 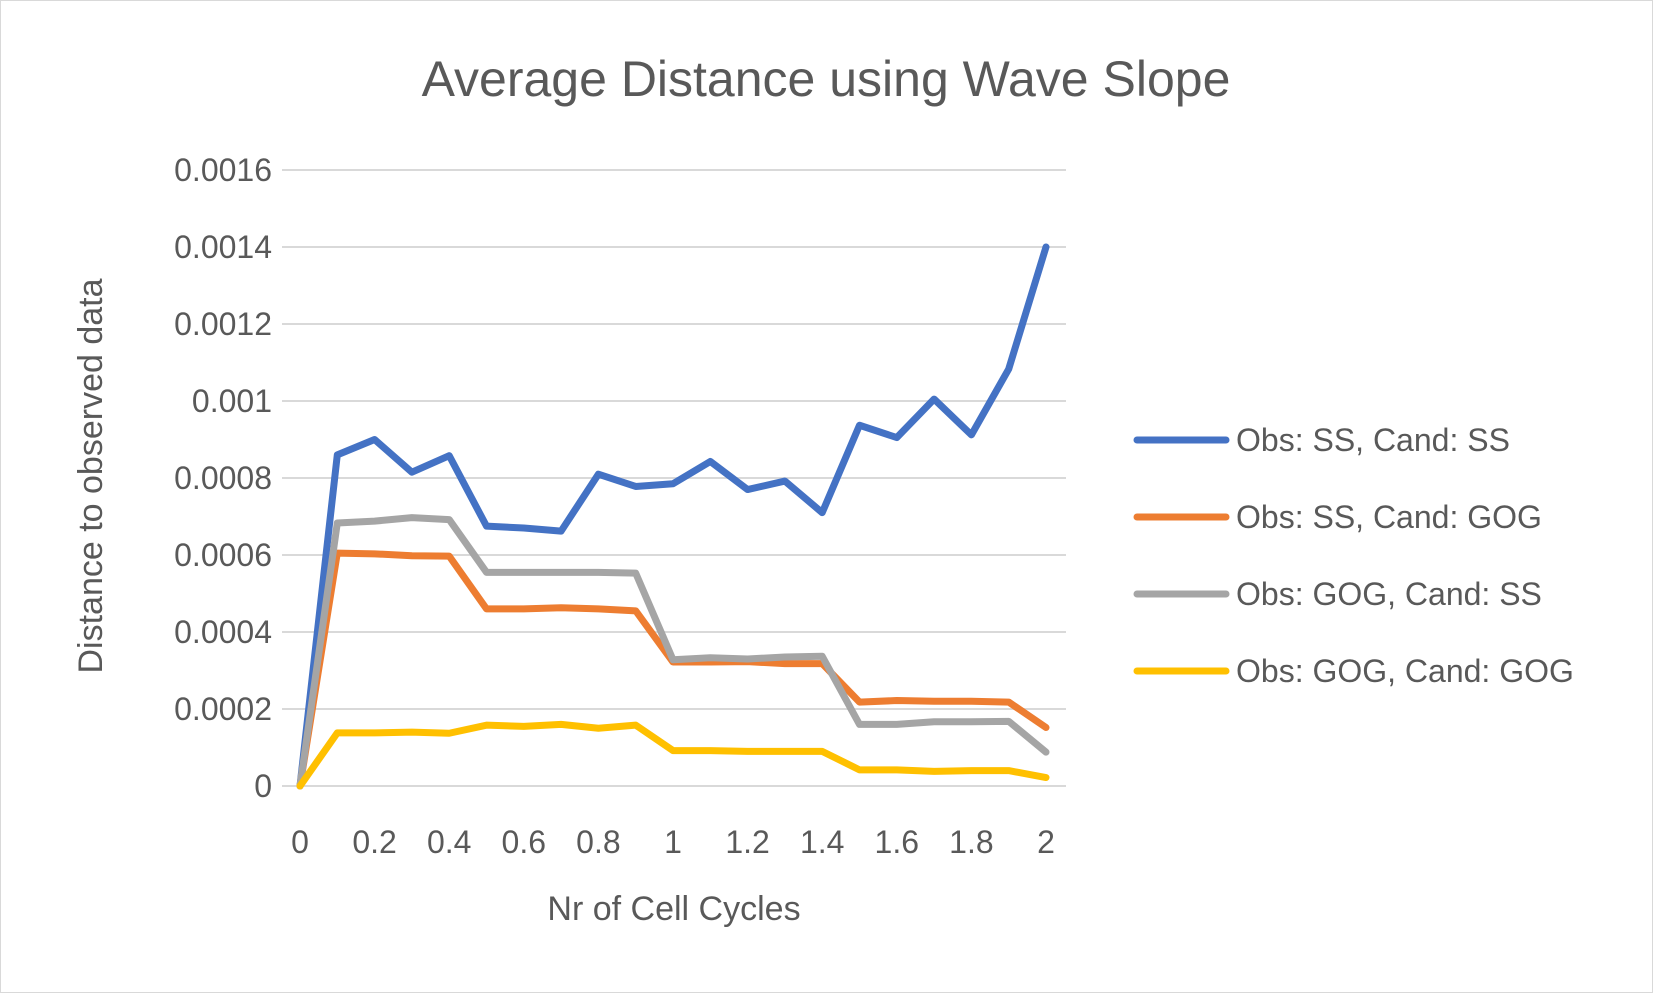 I want to click on x-tick-label: 0.6, so click(x=524, y=842).